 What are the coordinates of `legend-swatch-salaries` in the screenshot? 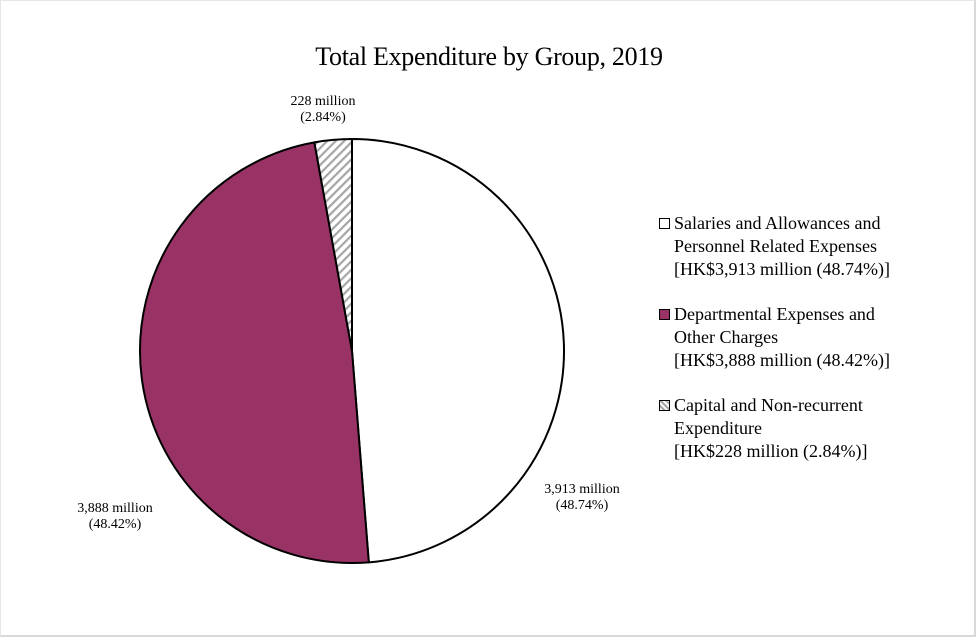 It's located at (664, 223).